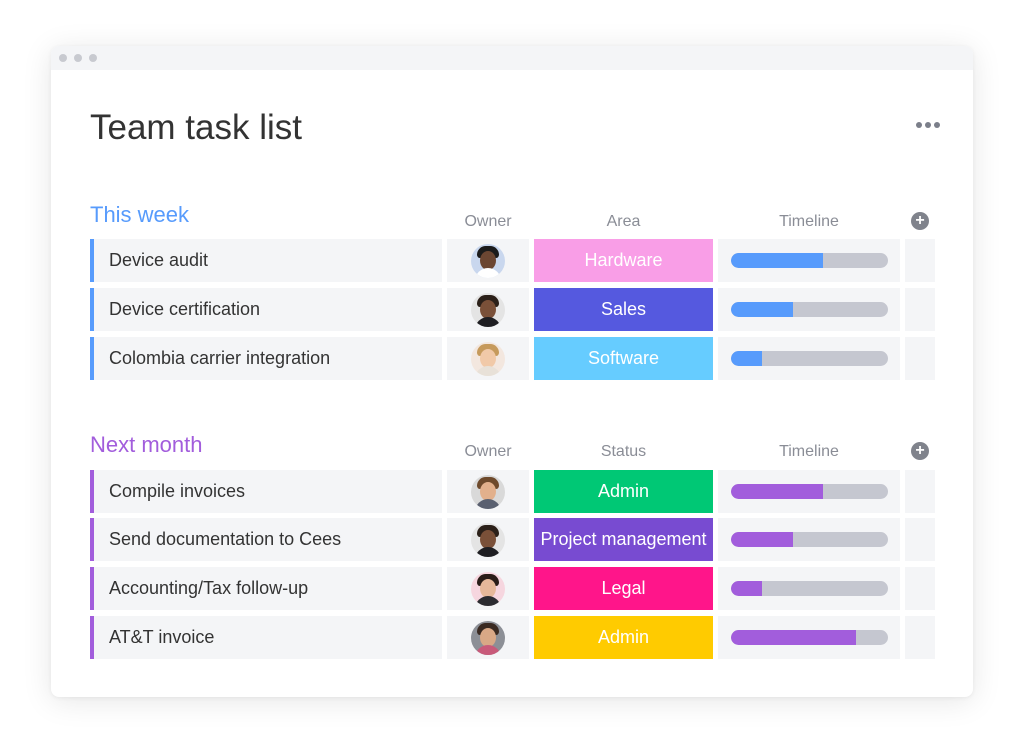  Describe the element at coordinates (266, 260) in the screenshot. I see `task-name: Device audit` at that location.